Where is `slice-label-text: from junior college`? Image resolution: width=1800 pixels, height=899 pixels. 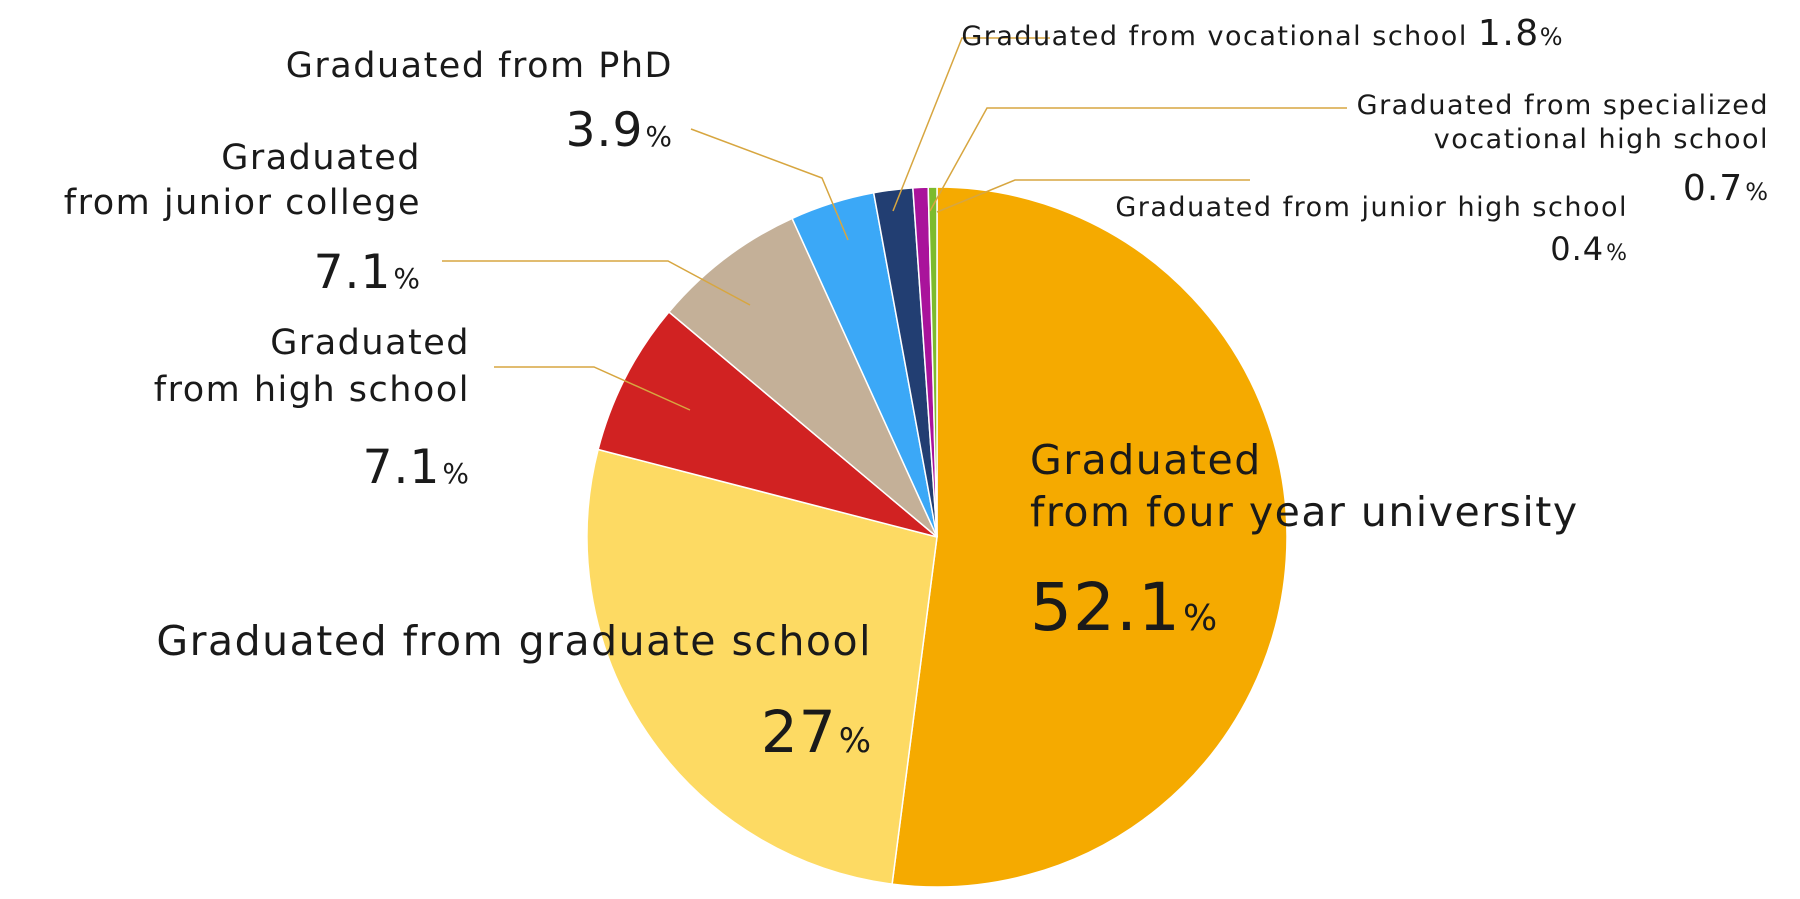 slice-label-text: from junior college is located at coordinates (242, 203).